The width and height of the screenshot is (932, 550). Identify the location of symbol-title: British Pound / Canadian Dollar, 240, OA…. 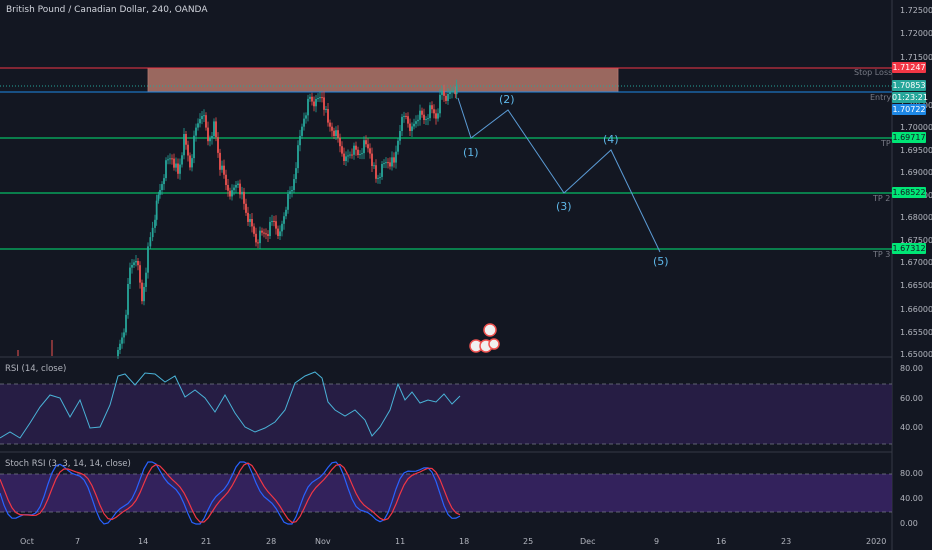
(107, 10).